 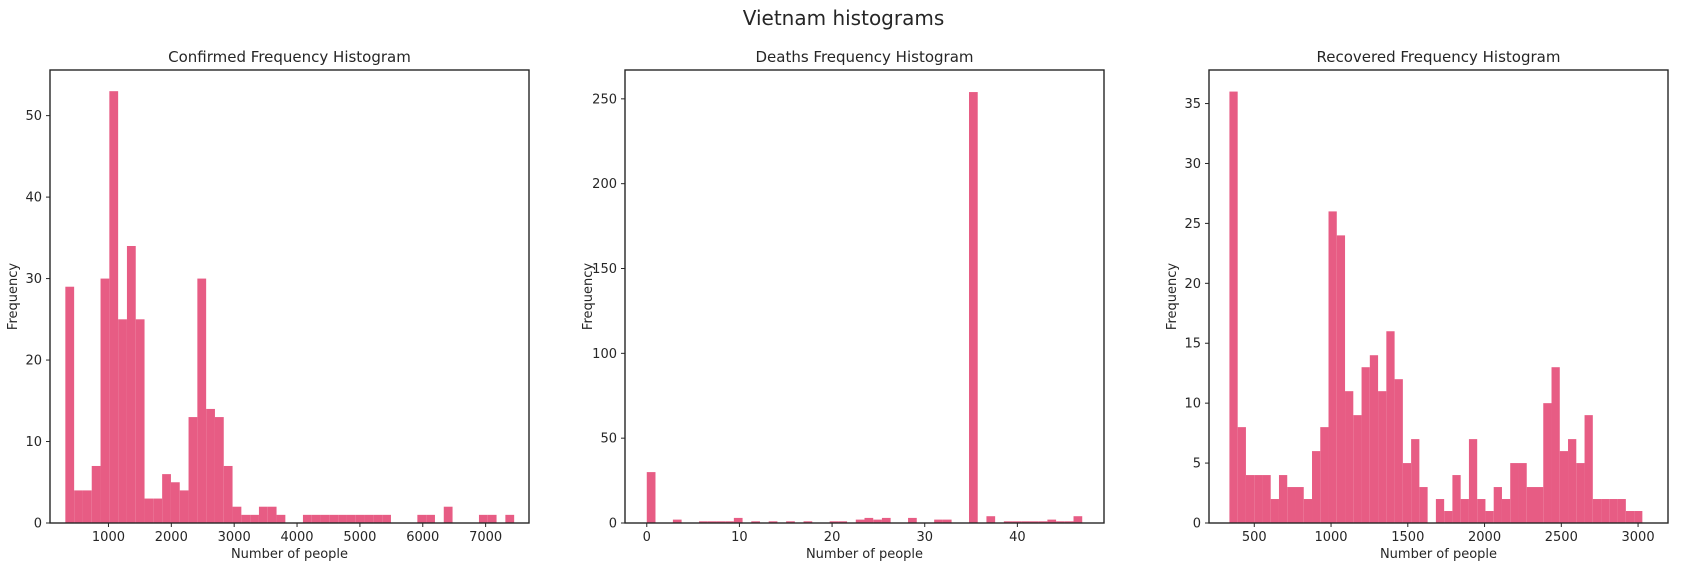 What do you see at coordinates (296, 537) in the screenshot?
I see `x-tick-label: 4000` at bounding box center [296, 537].